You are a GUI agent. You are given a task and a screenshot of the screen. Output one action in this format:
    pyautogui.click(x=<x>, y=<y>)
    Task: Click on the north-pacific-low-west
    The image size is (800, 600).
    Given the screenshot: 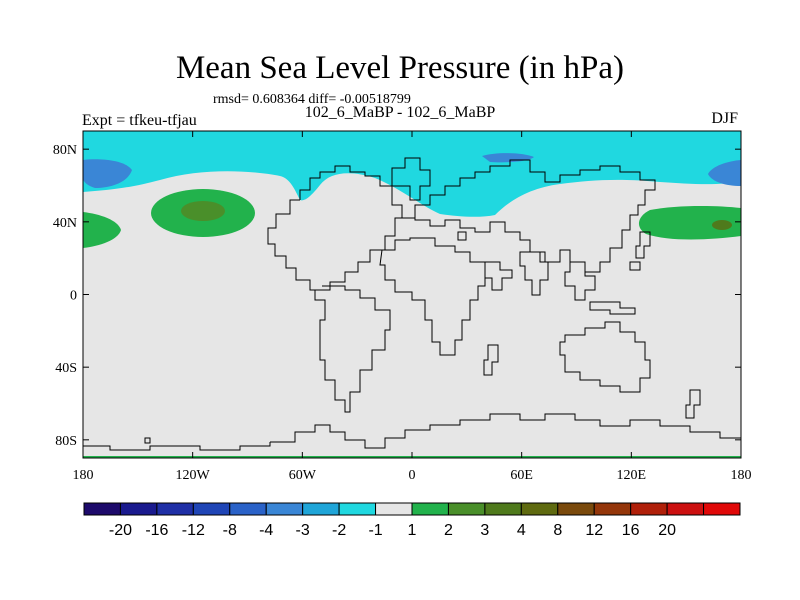 What is the action you would take?
    pyautogui.click(x=107, y=173)
    